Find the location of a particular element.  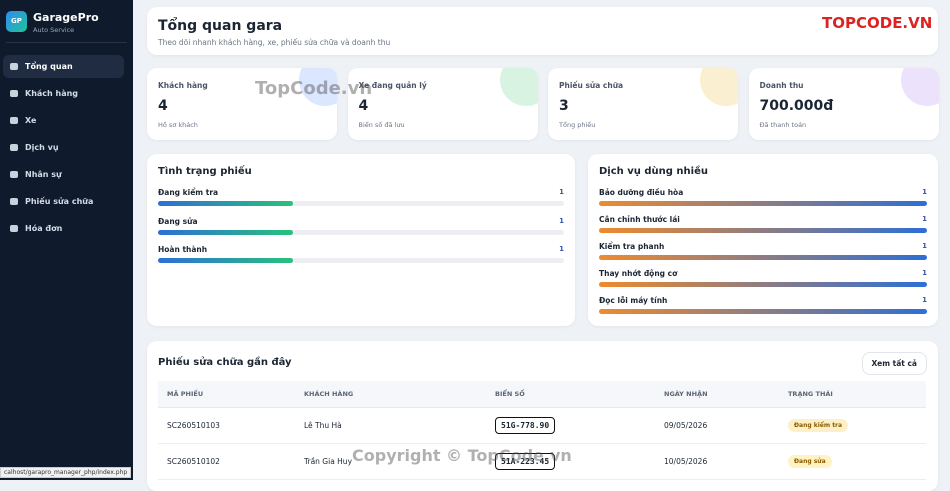

panel-title: Phiếu sửa chữa gần đây is located at coordinates (225, 362).